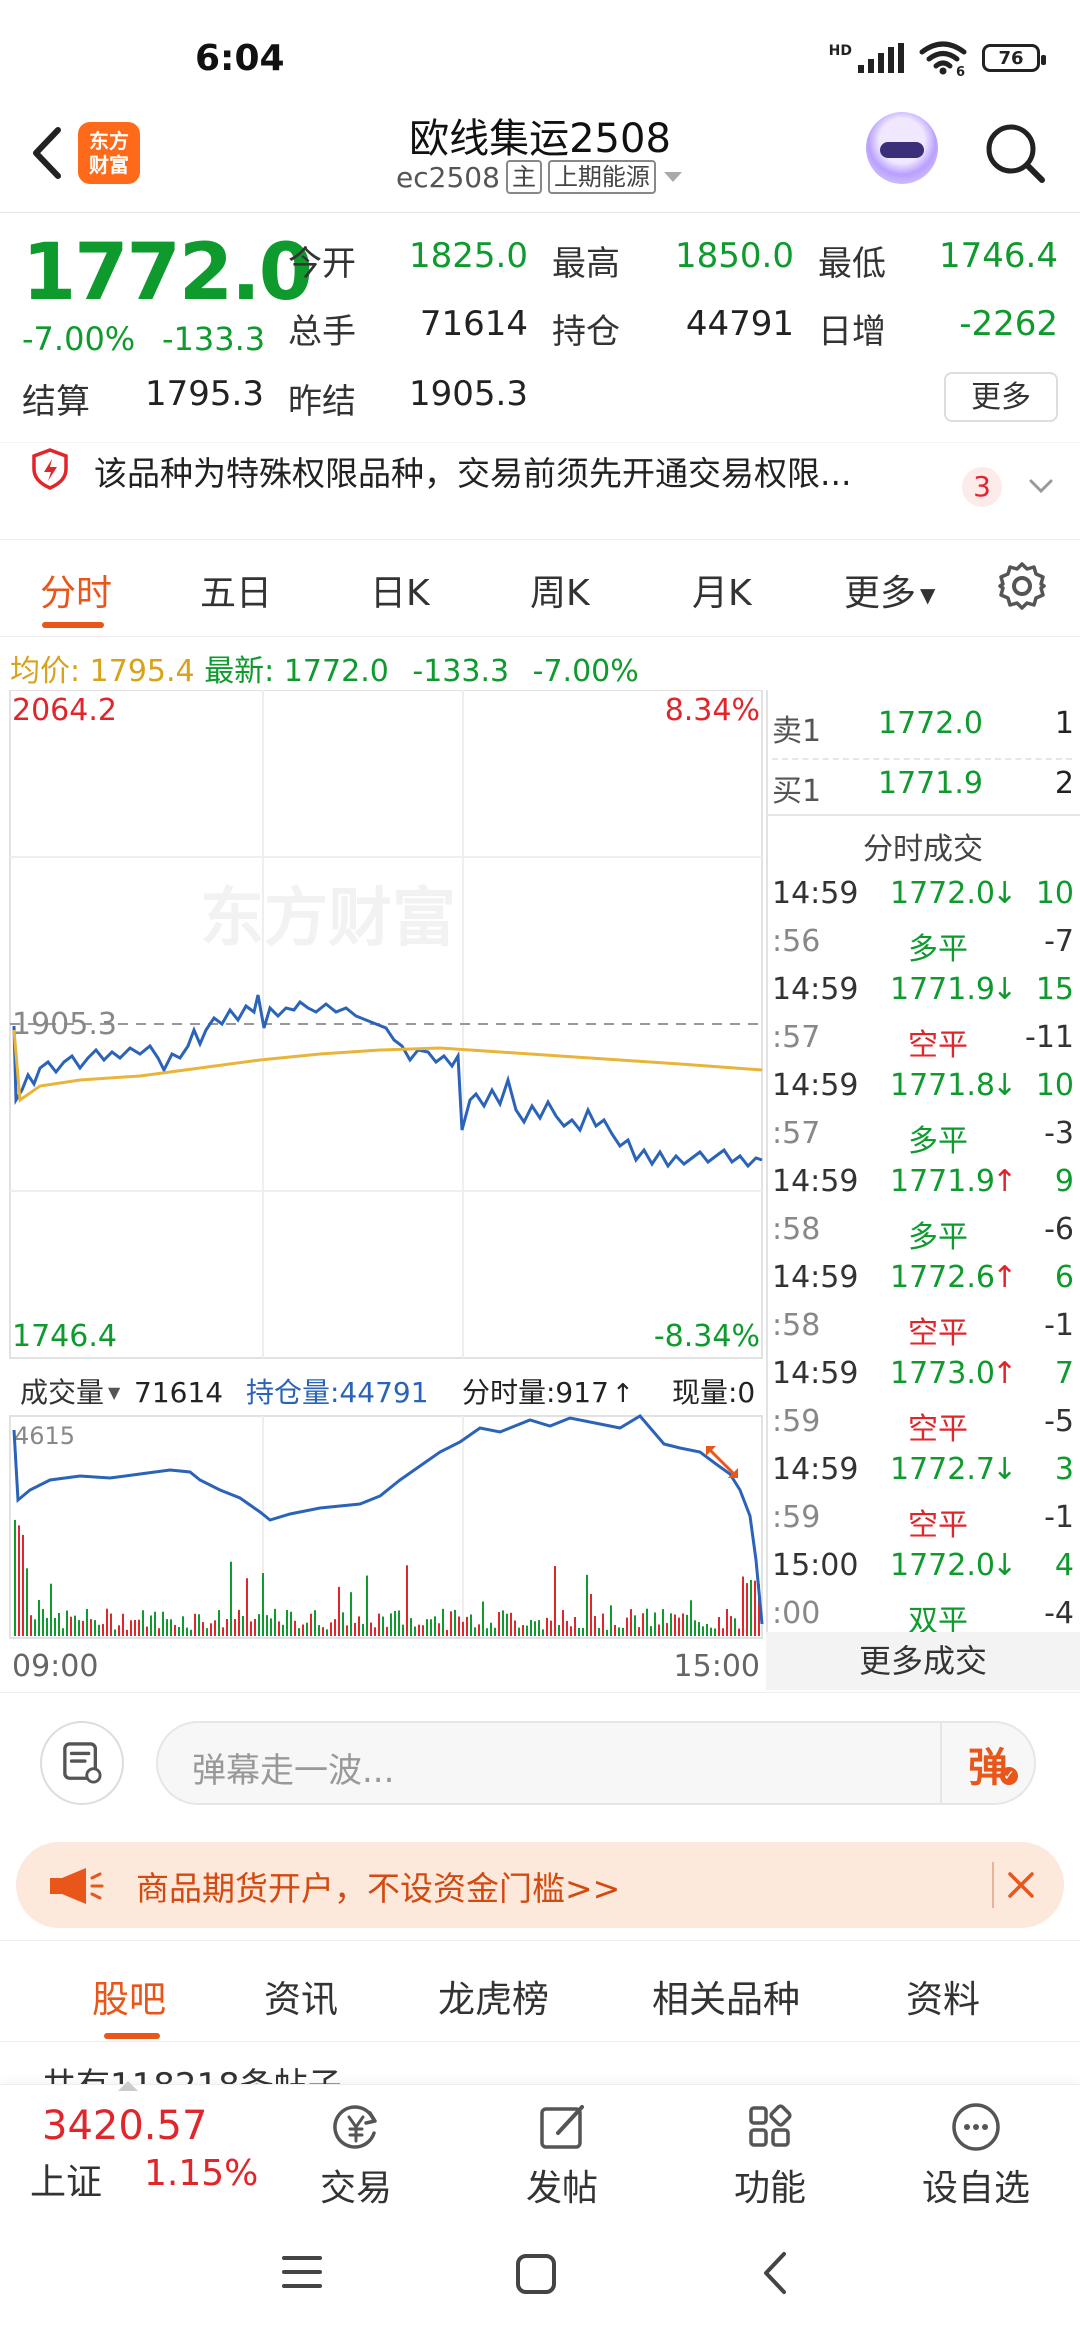 Image resolution: width=1080 pixels, height=2340 pixels. Describe the element at coordinates (989, 1763) in the screenshot. I see `danmu-send-button: 弹 ✓` at that location.